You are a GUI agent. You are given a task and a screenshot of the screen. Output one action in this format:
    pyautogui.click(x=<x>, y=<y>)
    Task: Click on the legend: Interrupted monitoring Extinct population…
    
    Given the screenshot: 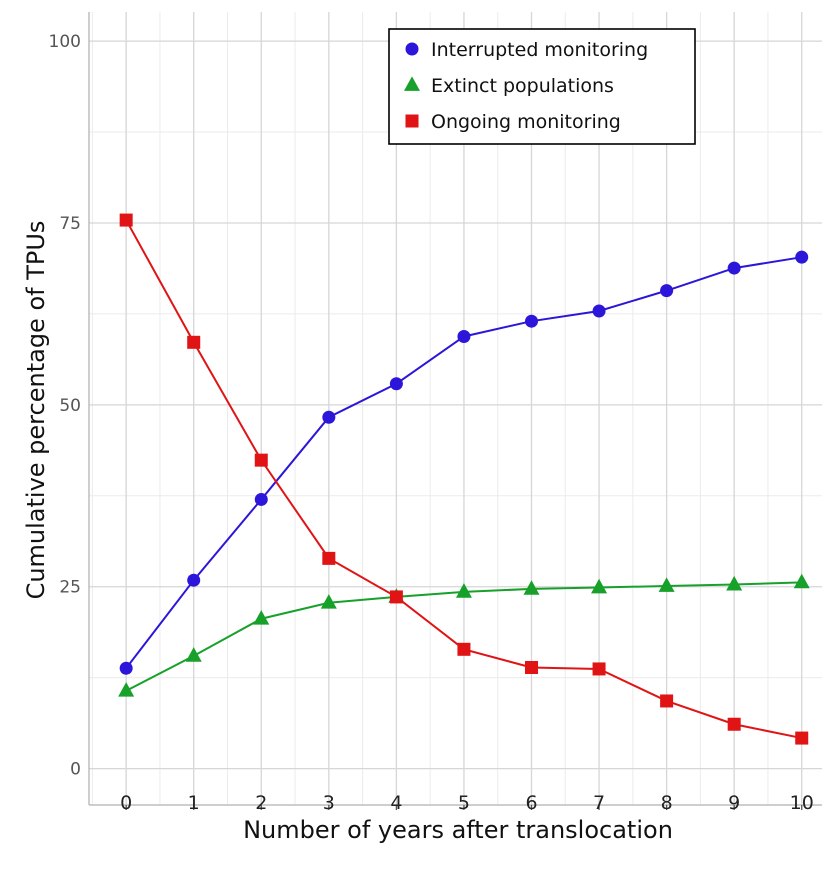 What is the action you would take?
    pyautogui.click(x=542, y=86)
    